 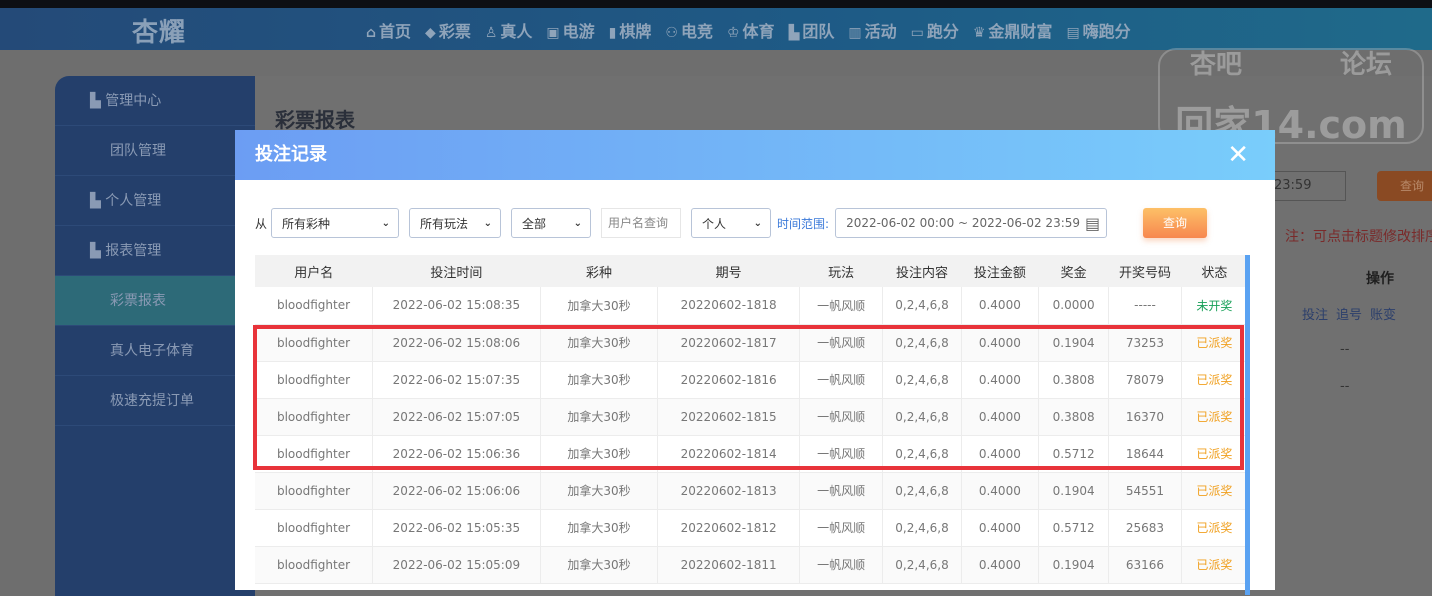 What do you see at coordinates (1145, 528) in the screenshot?
I see `table-cell: 25683` at bounding box center [1145, 528].